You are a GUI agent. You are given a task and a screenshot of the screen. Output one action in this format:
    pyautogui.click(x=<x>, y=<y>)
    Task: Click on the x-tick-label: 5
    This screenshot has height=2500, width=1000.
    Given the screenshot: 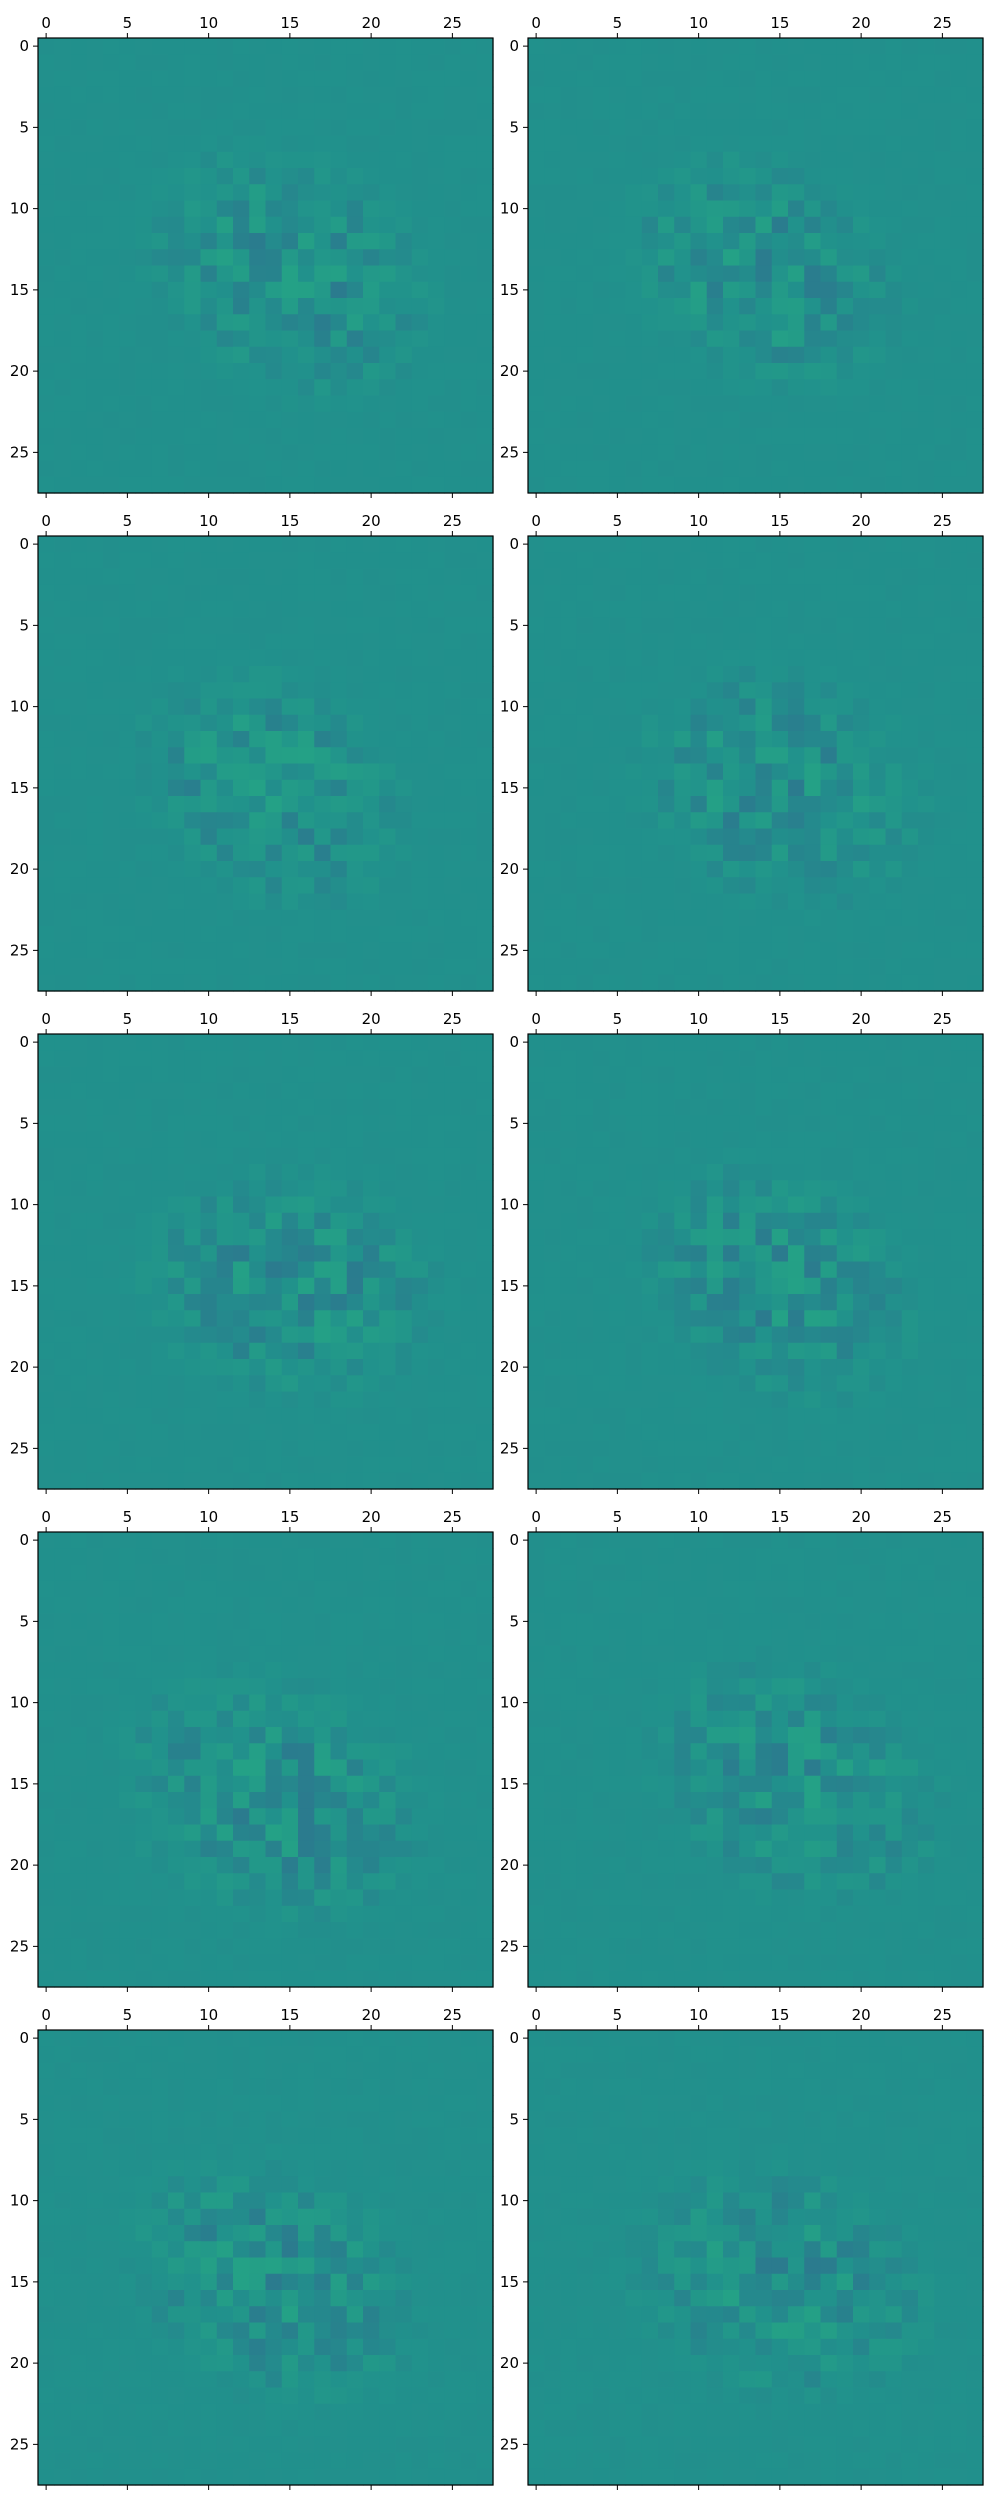 What is the action you would take?
    pyautogui.click(x=128, y=1019)
    